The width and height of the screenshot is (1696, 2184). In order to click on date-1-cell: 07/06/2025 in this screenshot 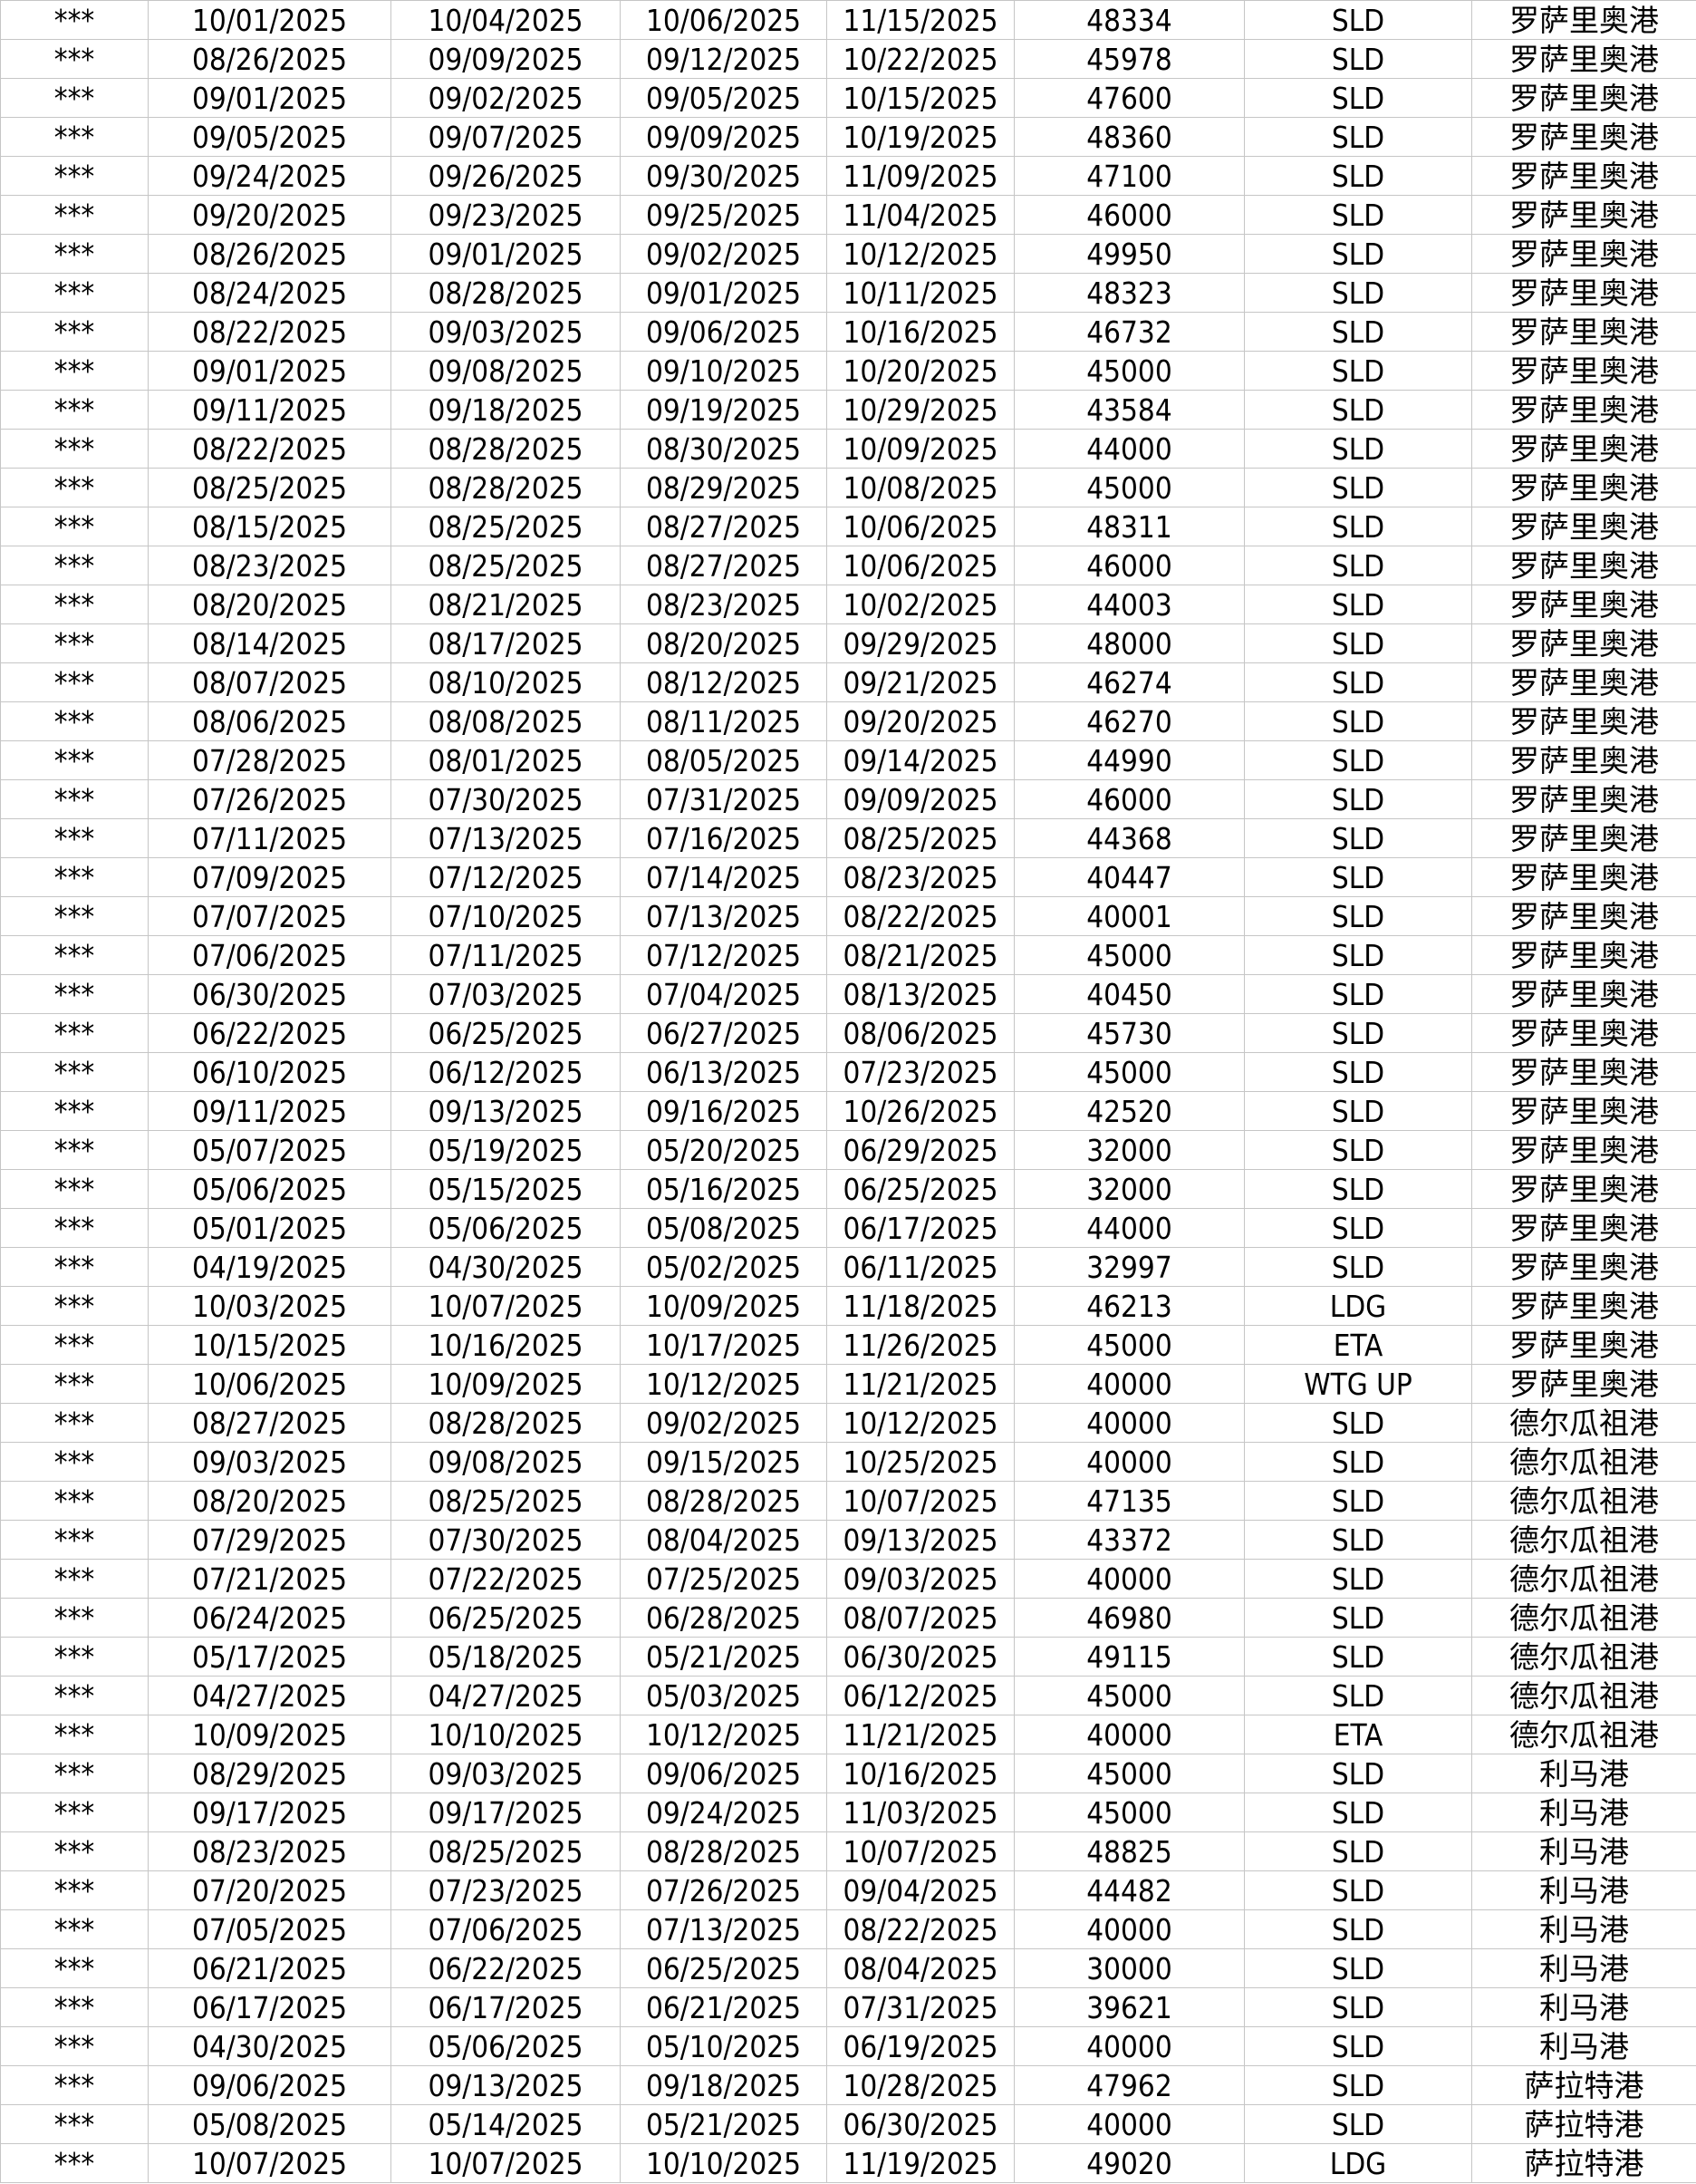, I will do `click(269, 955)`.